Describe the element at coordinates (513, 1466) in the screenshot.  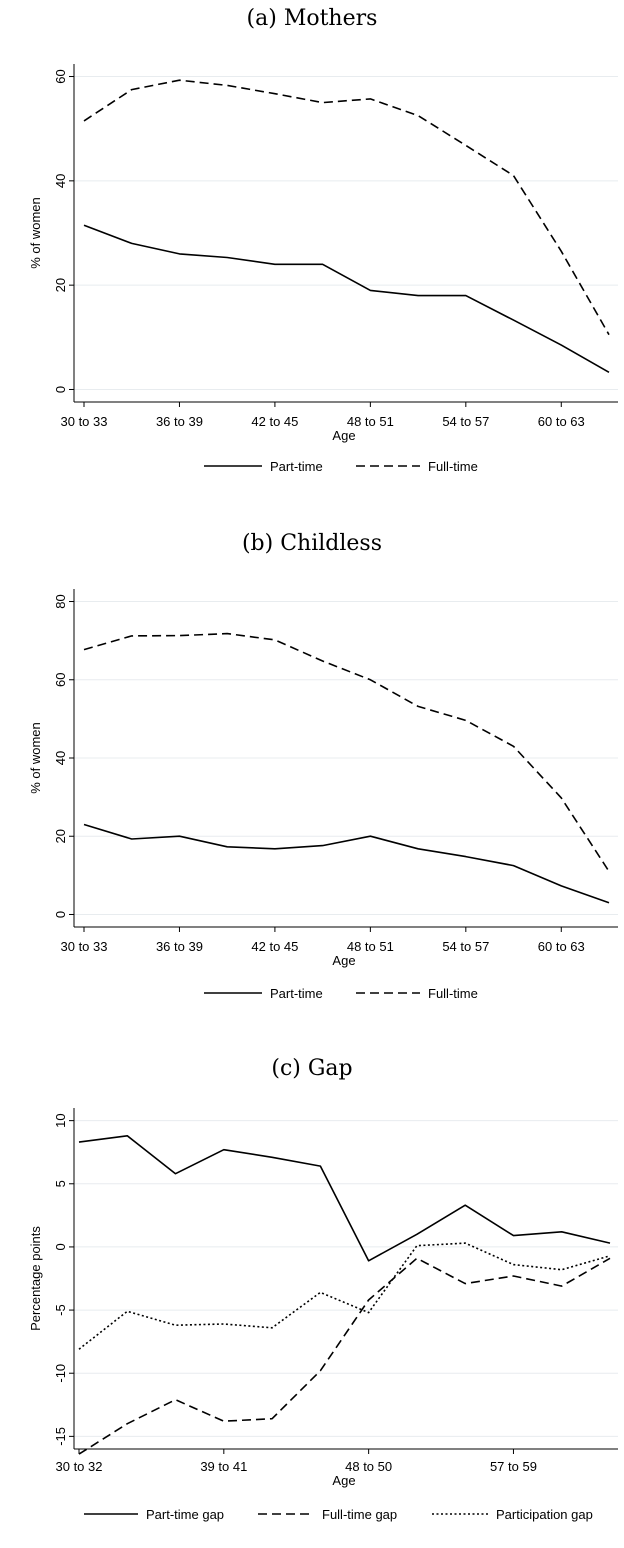
I see `x-tick-label: 57 to 59` at that location.